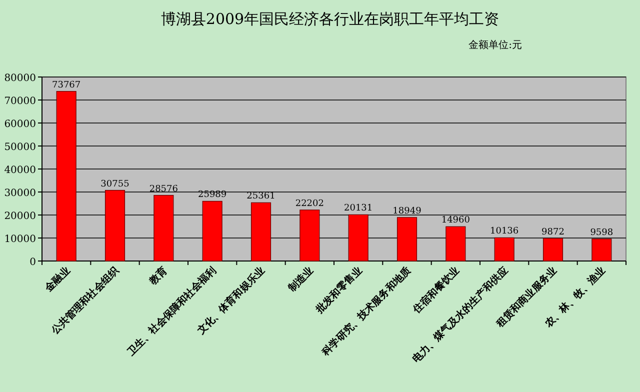 The image size is (640, 392). I want to click on y-tick-label: 10000, so click(20, 239).